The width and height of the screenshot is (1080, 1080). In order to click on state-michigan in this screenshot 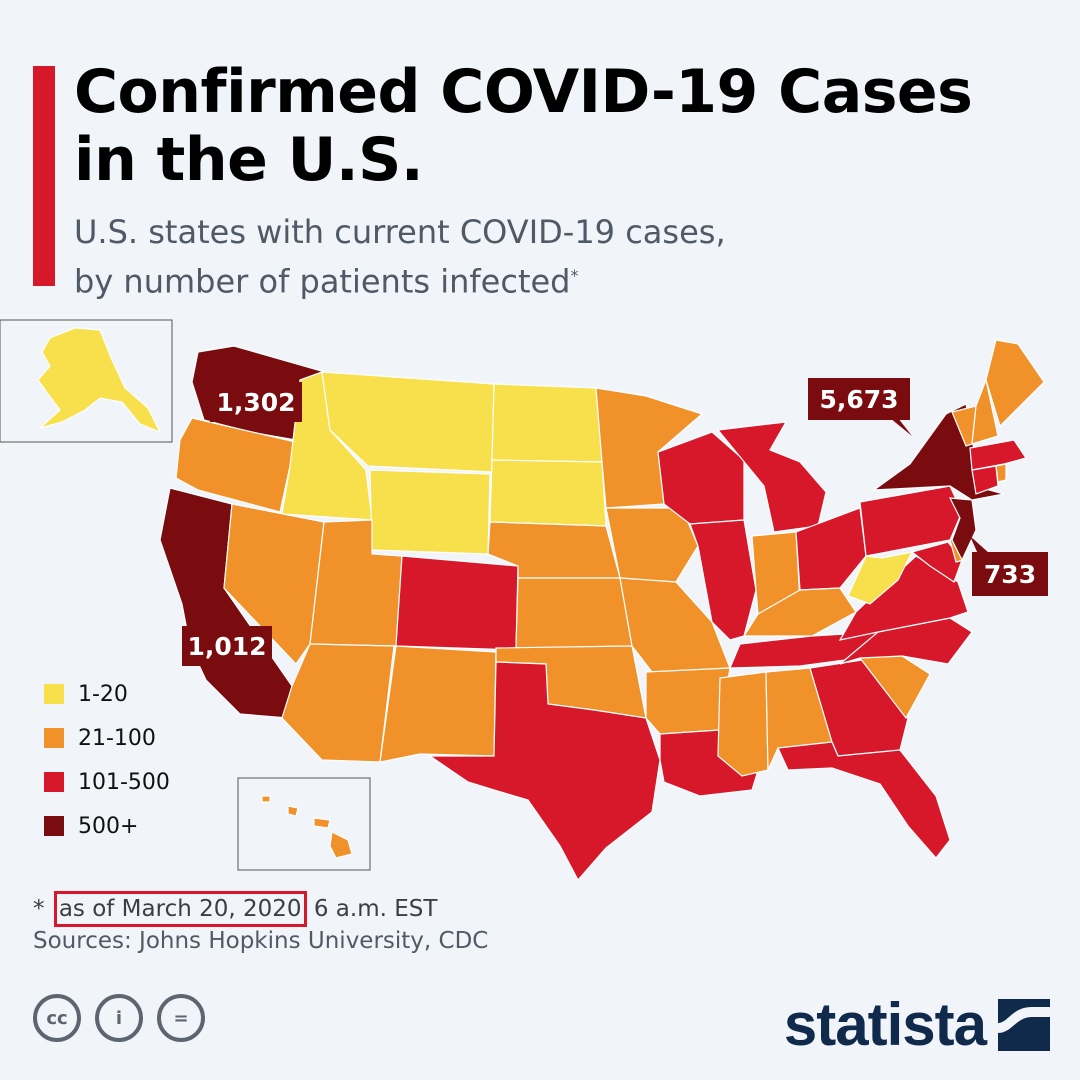, I will do `click(771, 477)`.